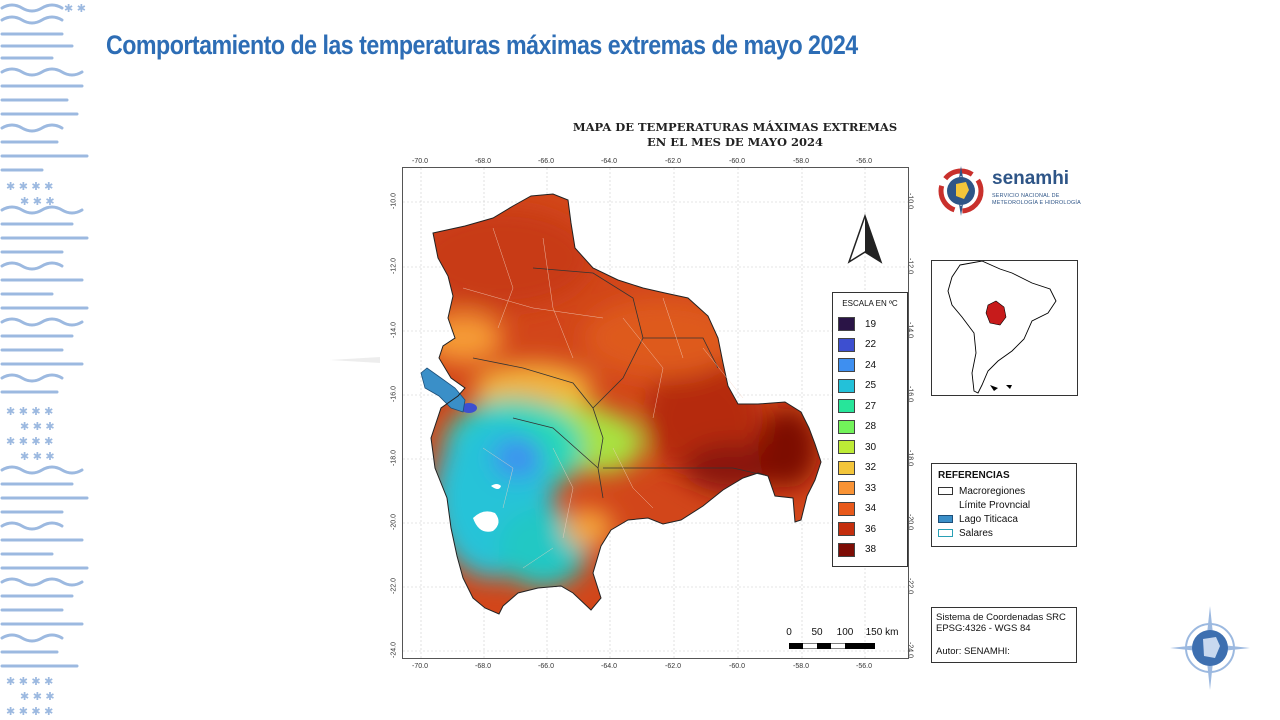  Describe the element at coordinates (1036, 203) in the screenshot. I see `logo-subtitle: METEOROLOGÍA E HIDROLOGÍA` at that location.